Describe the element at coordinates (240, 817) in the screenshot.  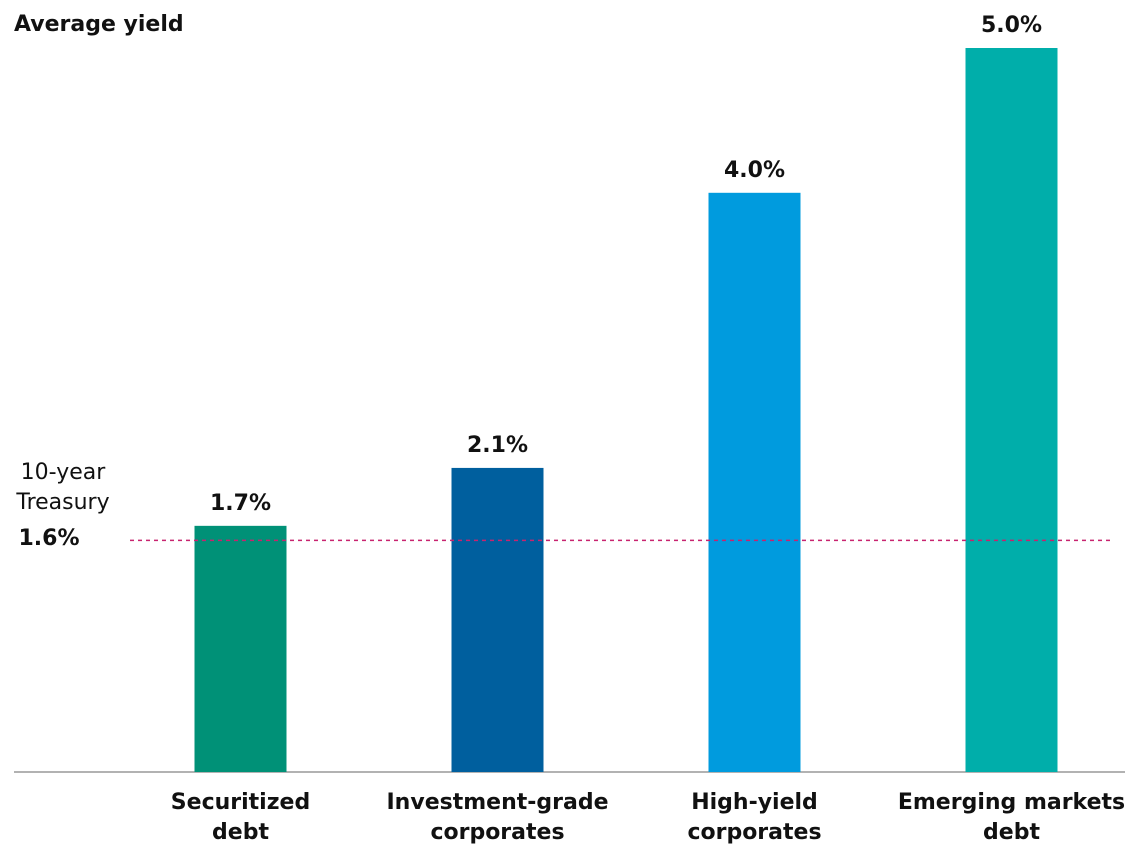
I see `x-tick-label: Securitized debt` at that location.